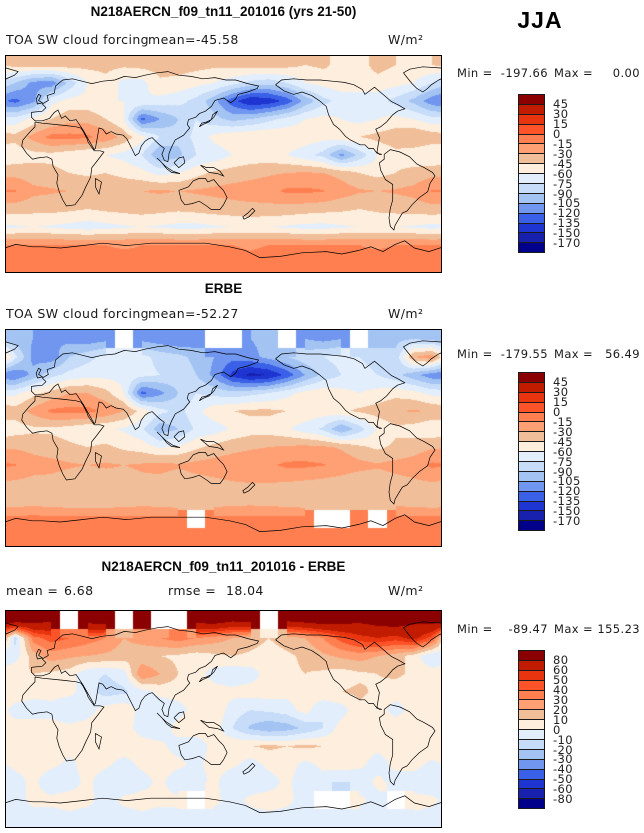  What do you see at coordinates (322, 40) in the screenshot?
I see `panel1-subheader: TOA SW cloud forcing mean= -45.58 W/m²` at bounding box center [322, 40].